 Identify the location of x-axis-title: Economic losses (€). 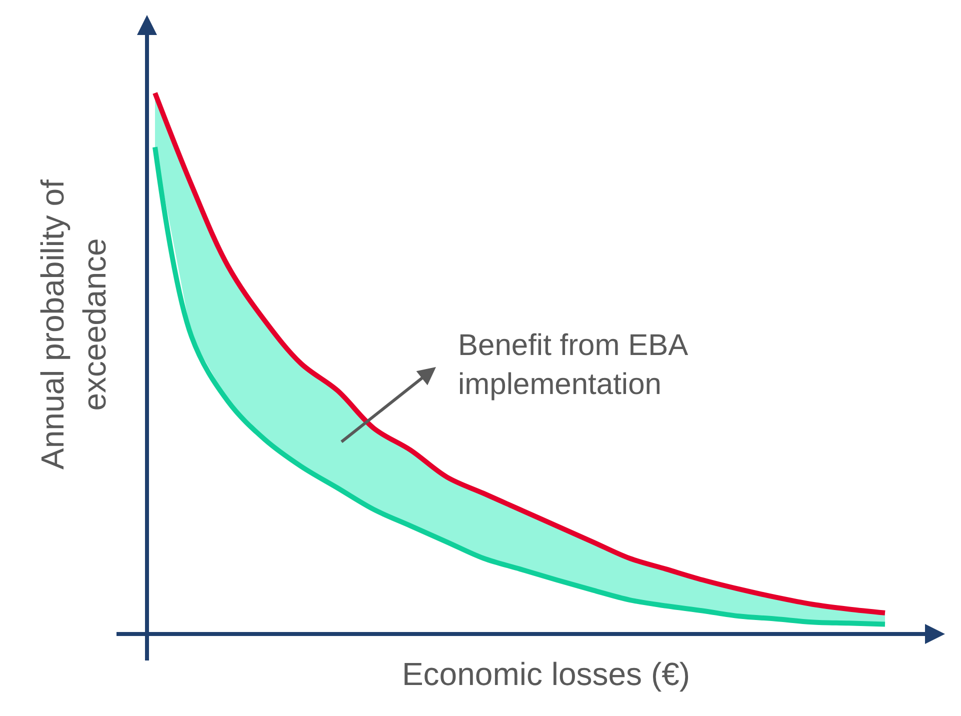
(546, 674).